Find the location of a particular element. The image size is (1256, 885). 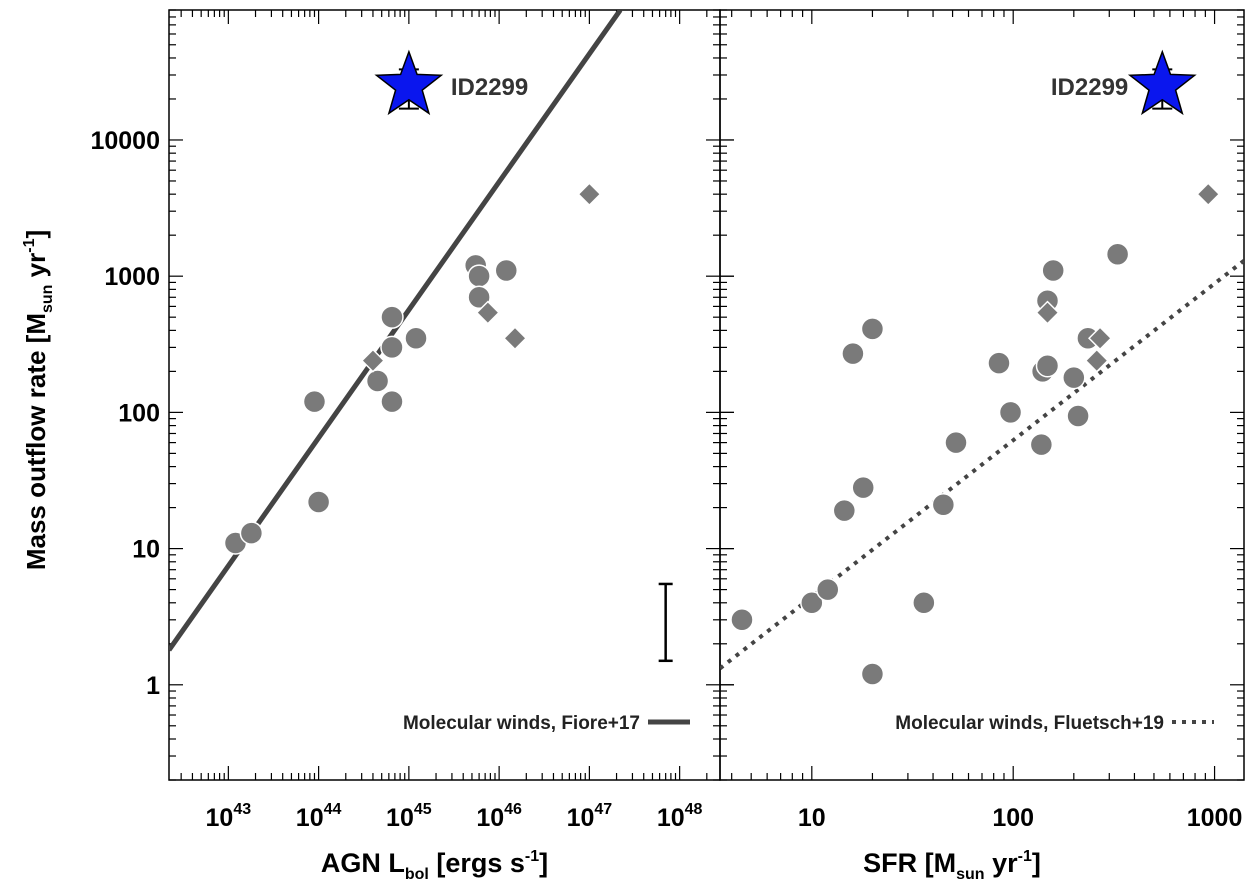

y-axis-title-part: sun is located at coordinates (47, 299).